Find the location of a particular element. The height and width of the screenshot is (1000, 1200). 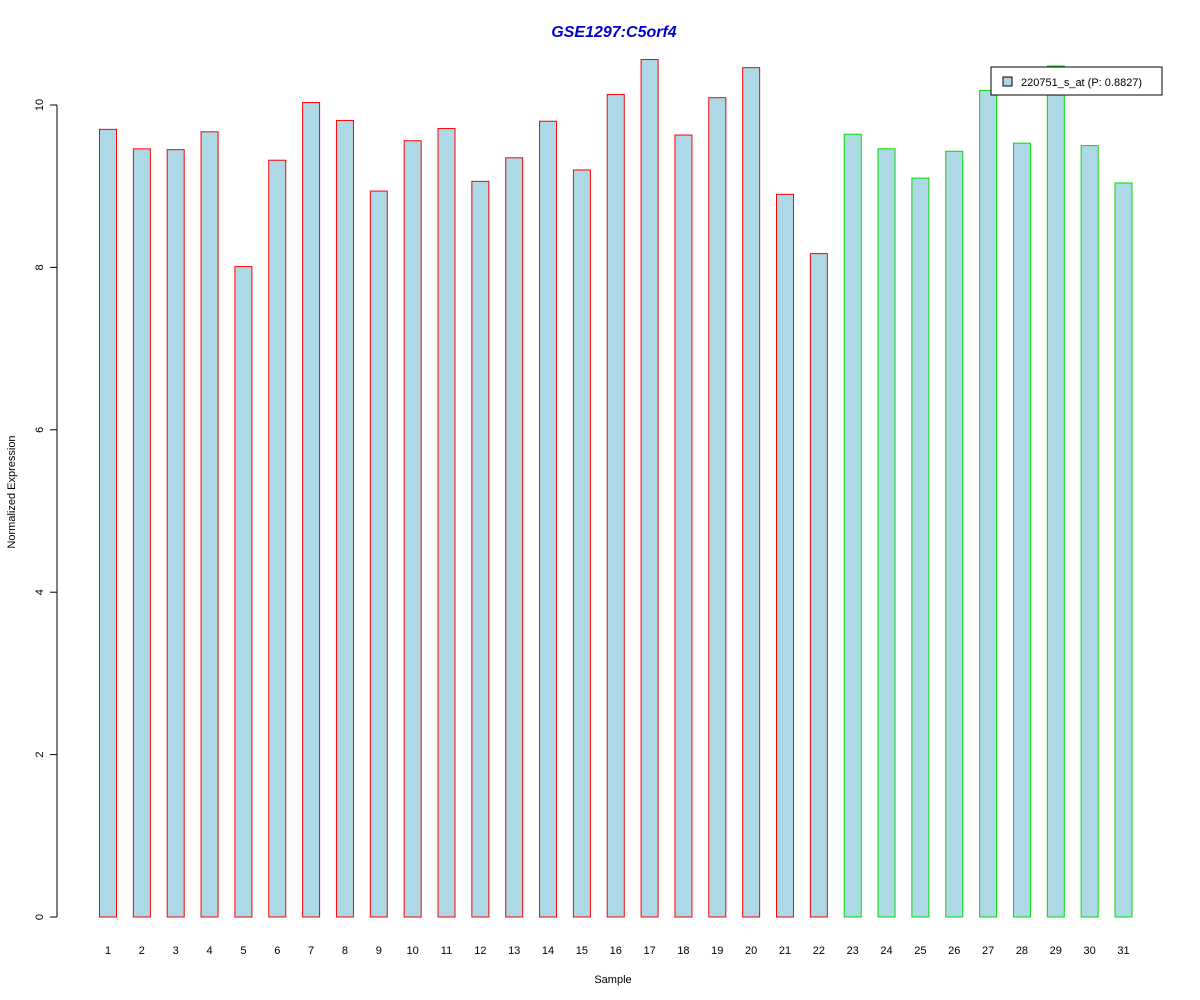

legend-swatch is located at coordinates (1007, 81).